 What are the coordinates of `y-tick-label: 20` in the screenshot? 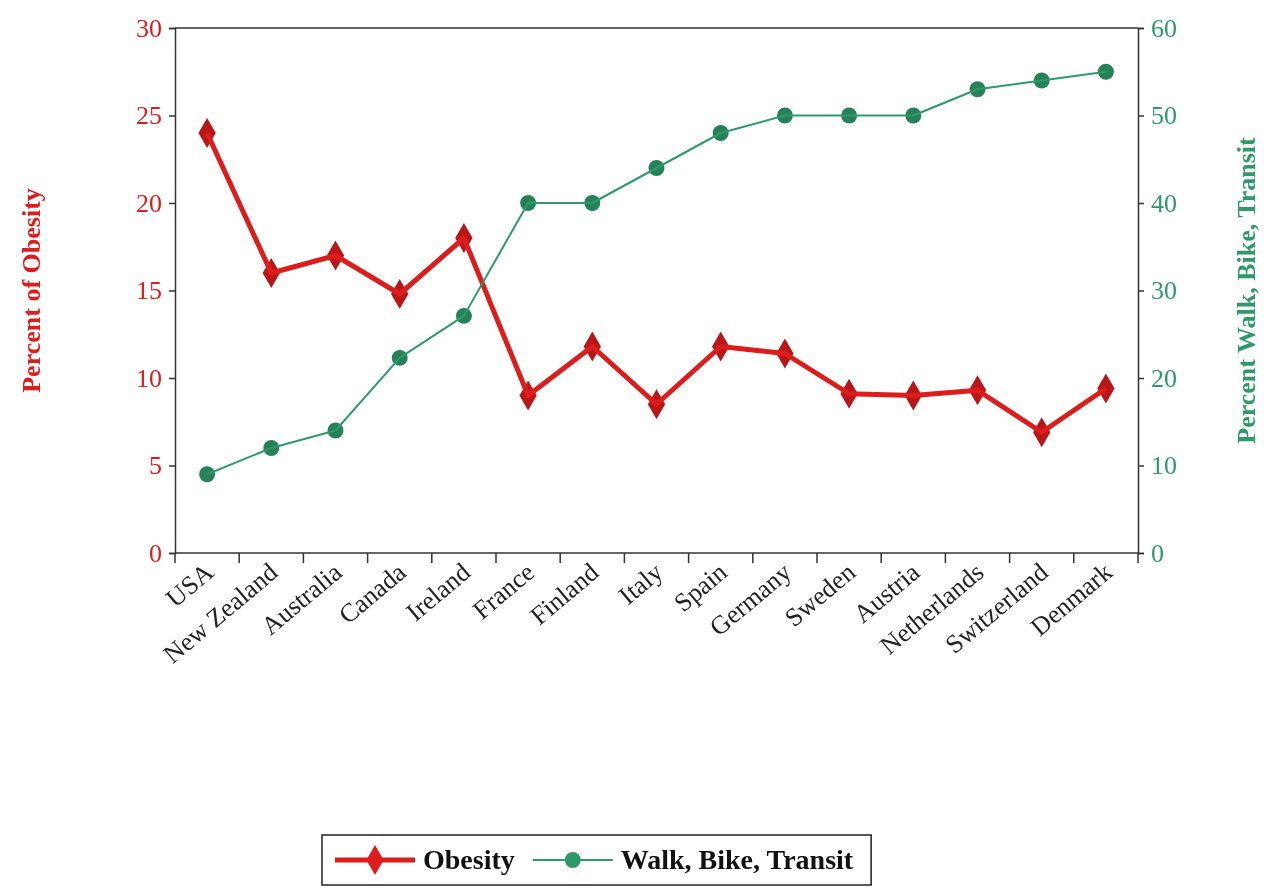 It's located at (149, 203).